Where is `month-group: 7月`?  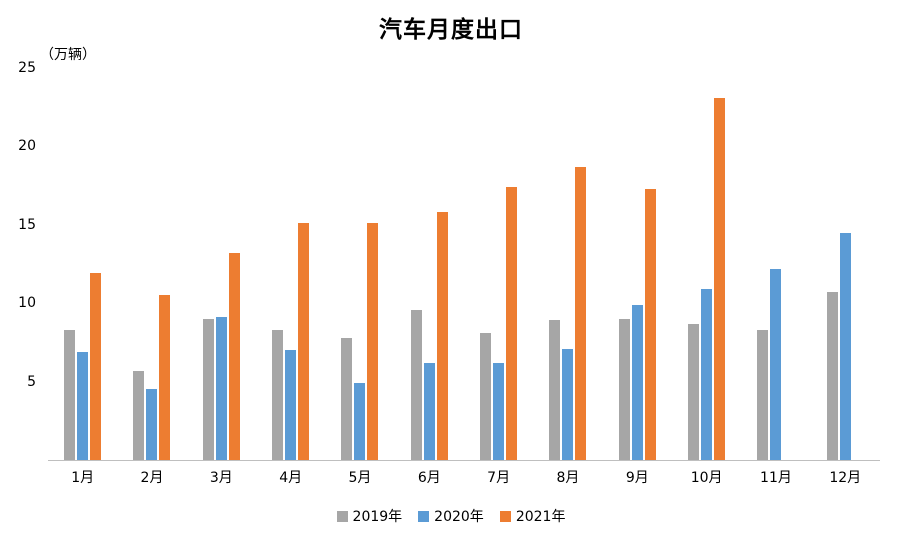
month-group: 7月 is located at coordinates (498, 277).